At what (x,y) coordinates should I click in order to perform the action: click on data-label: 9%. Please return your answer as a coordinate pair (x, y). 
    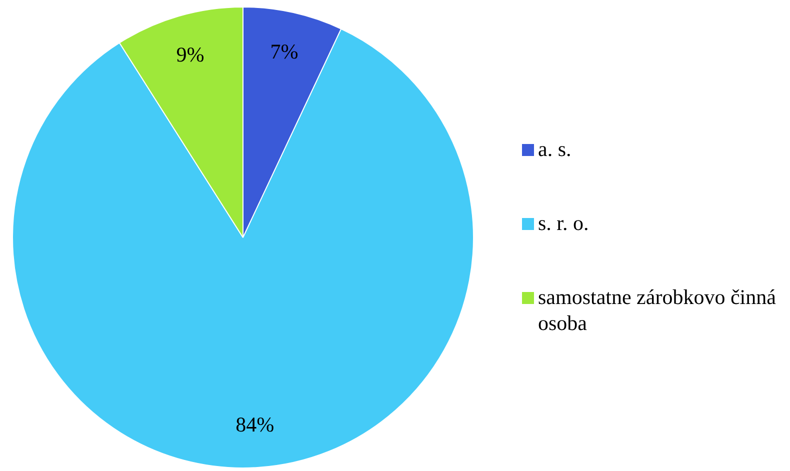
    Looking at the image, I should click on (190, 54).